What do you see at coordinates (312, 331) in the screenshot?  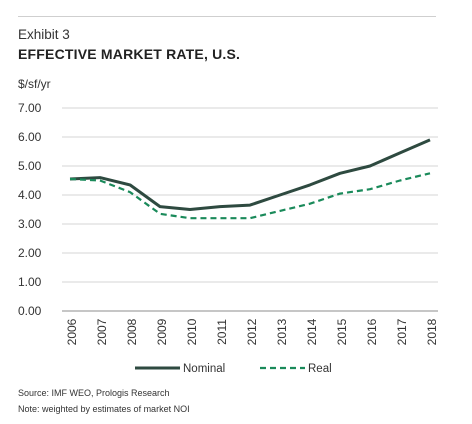 I see `x-tick-label: 2014` at bounding box center [312, 331].